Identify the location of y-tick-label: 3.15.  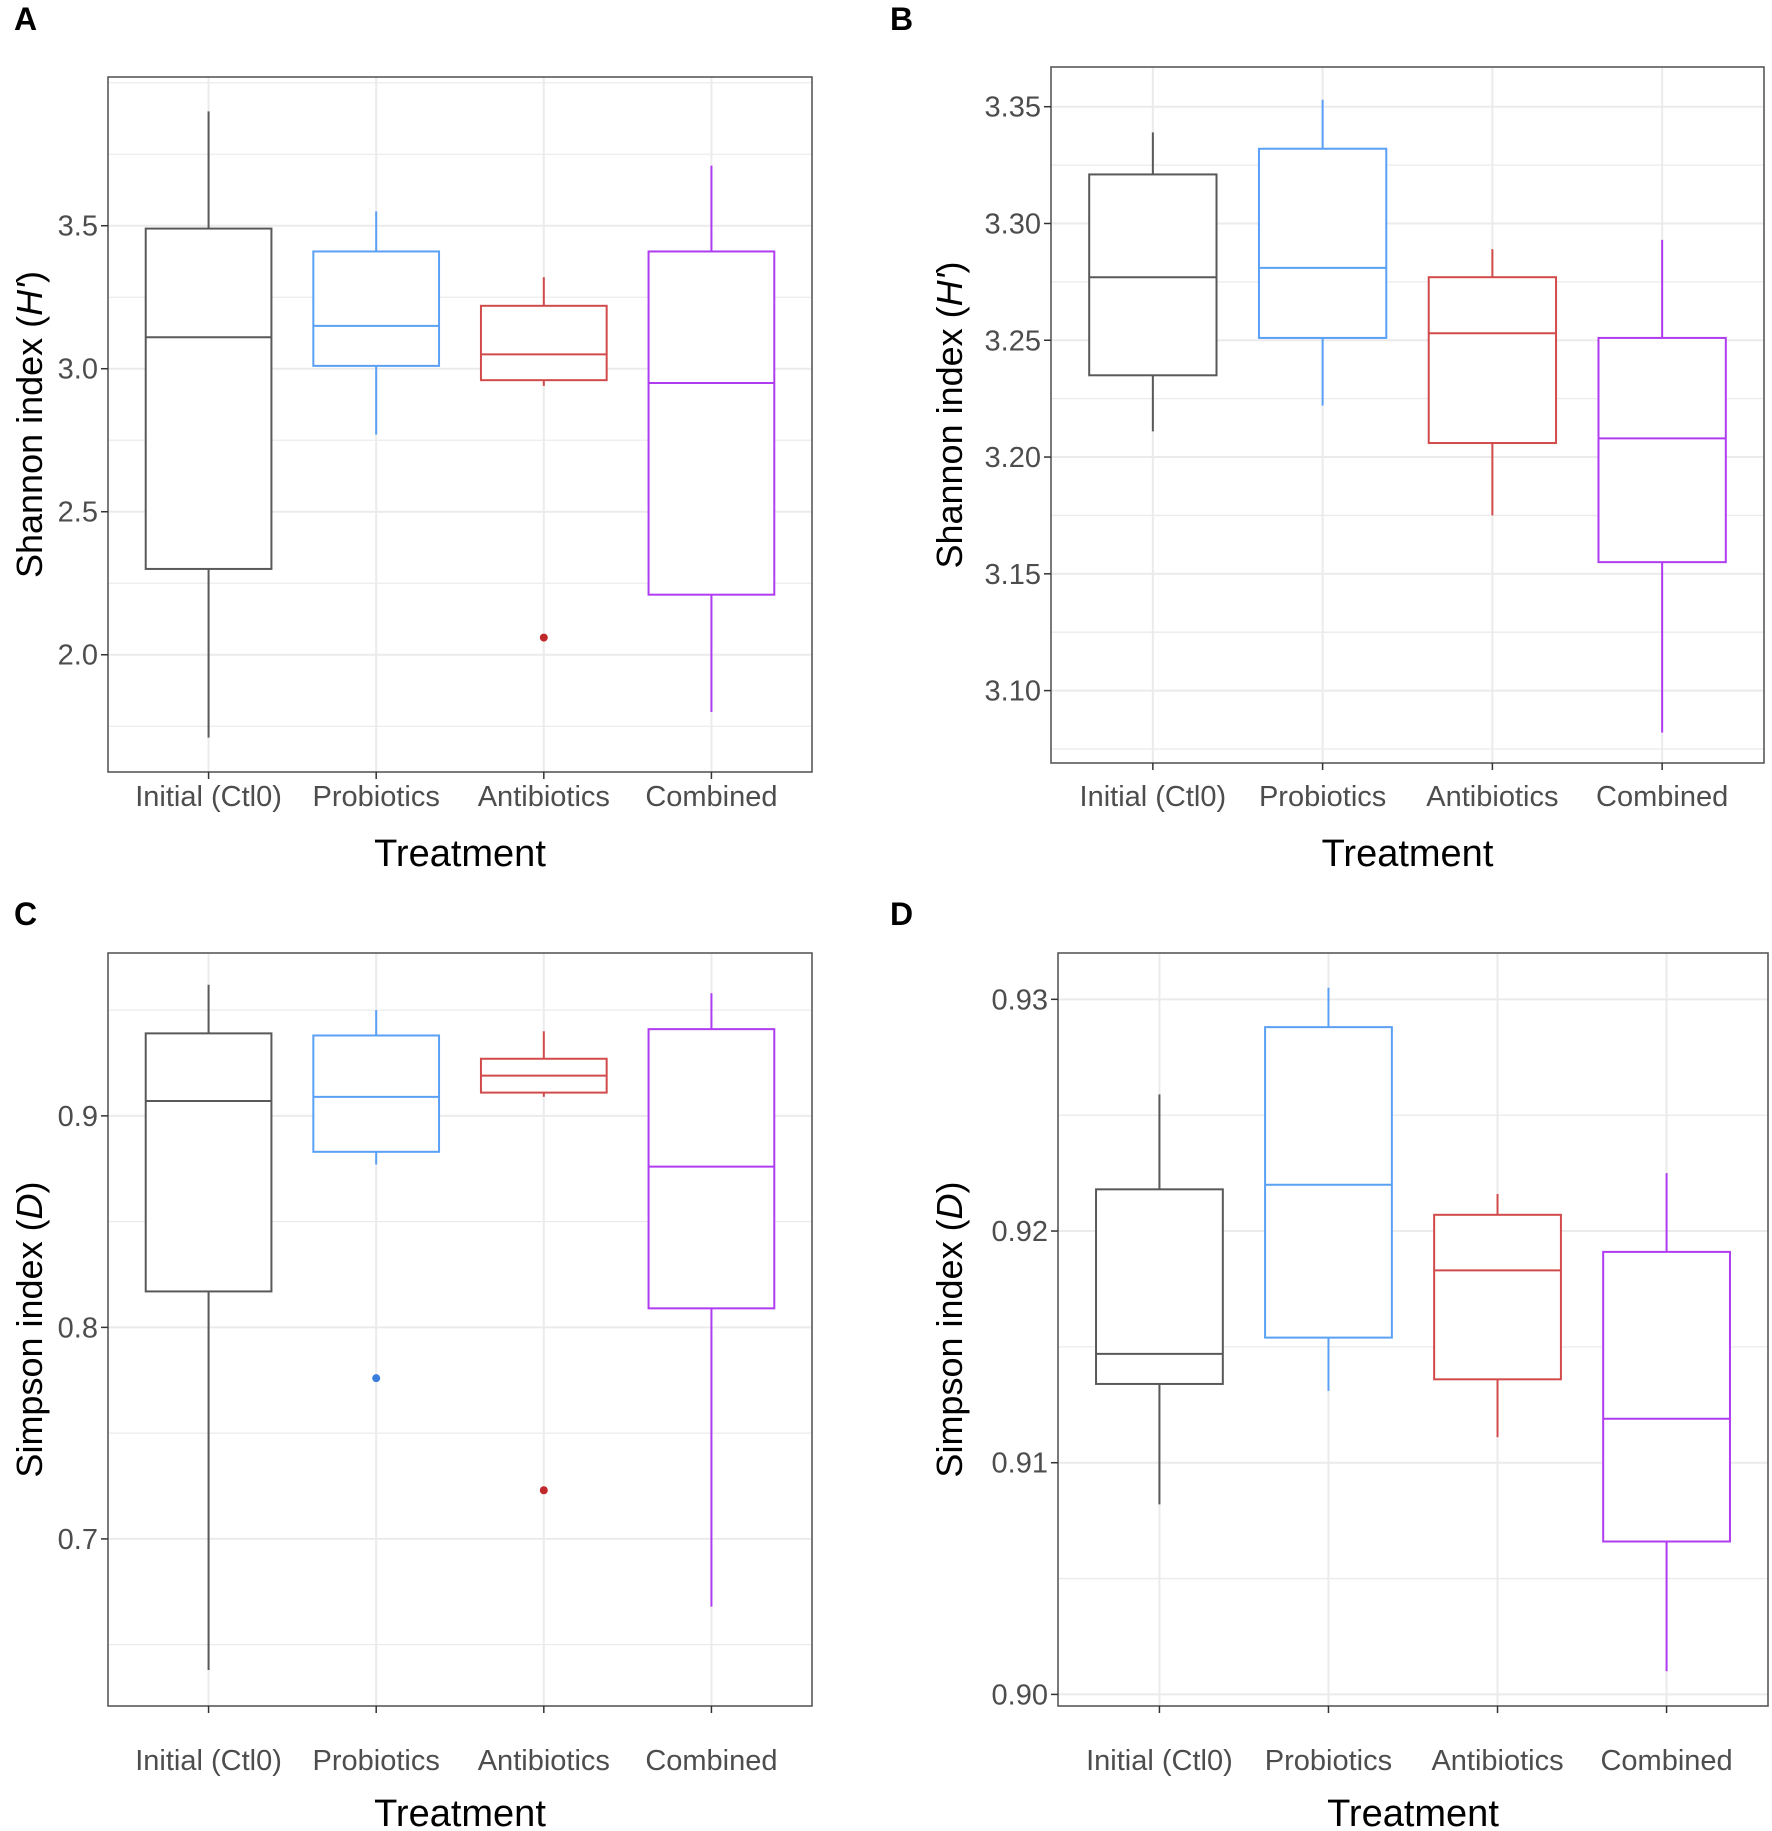
(1013, 575).